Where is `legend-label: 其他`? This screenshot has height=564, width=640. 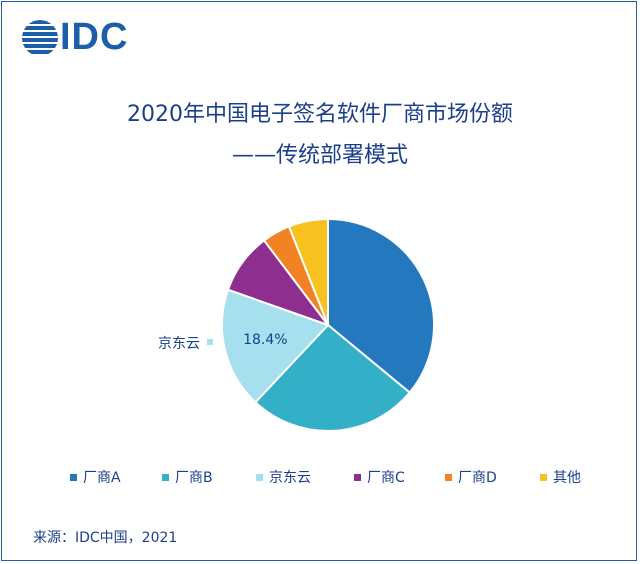 legend-label: 其他 is located at coordinates (567, 478).